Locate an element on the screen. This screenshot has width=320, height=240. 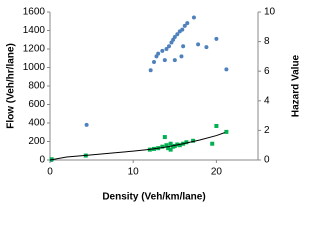
trend-line is located at coordinates (137, 146).